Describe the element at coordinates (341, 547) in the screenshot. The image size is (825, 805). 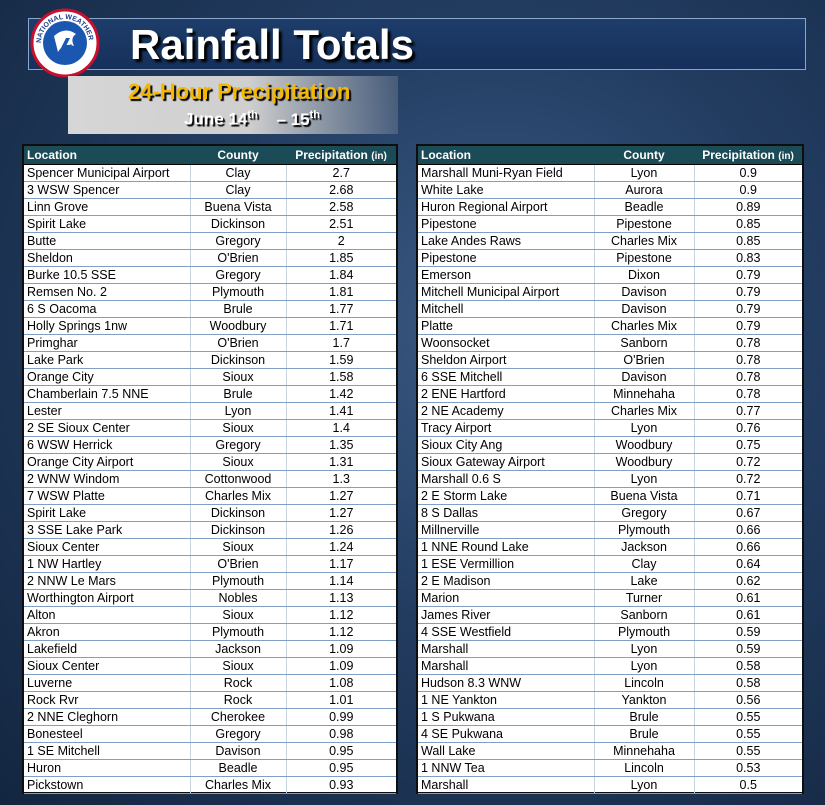
I see `cell-precipitation: 1.24` at that location.